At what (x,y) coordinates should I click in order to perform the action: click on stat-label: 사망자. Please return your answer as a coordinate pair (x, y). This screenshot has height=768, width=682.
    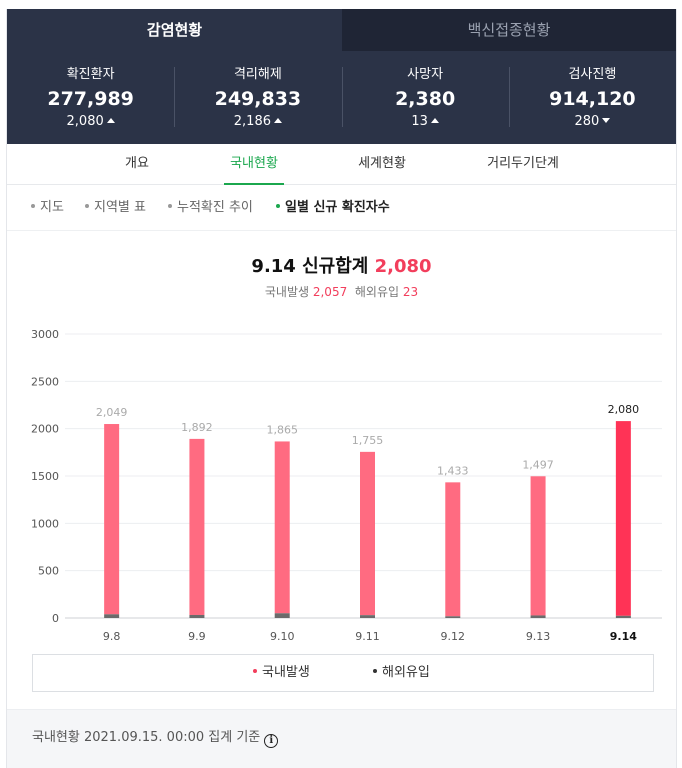
    Looking at the image, I should click on (425, 74).